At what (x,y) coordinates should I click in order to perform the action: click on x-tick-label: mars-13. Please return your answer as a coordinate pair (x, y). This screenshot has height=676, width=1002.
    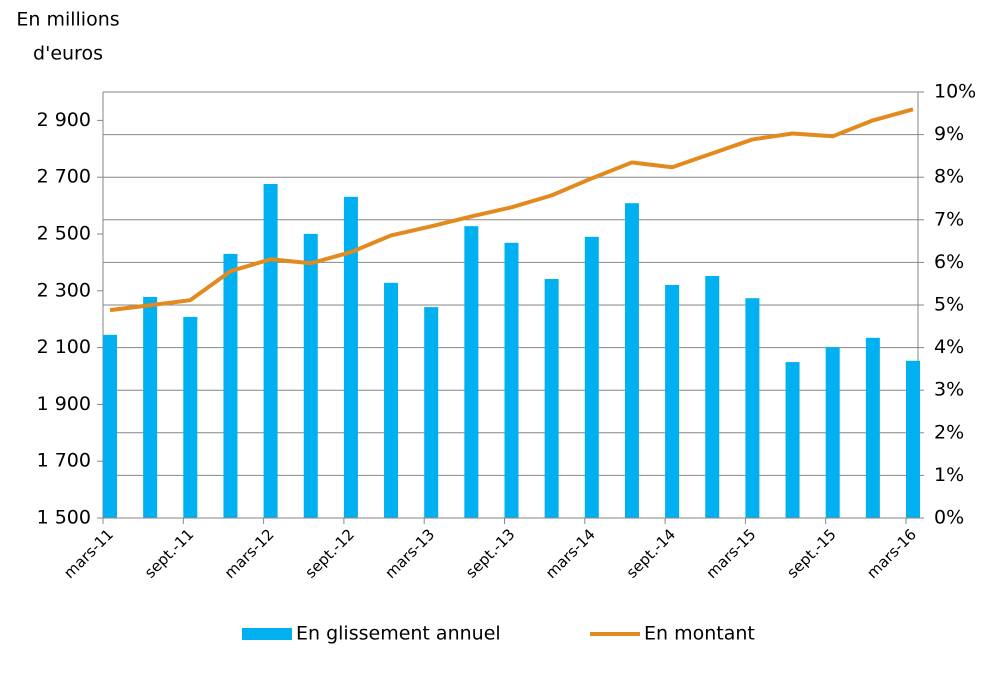
    Looking at the image, I should click on (409, 553).